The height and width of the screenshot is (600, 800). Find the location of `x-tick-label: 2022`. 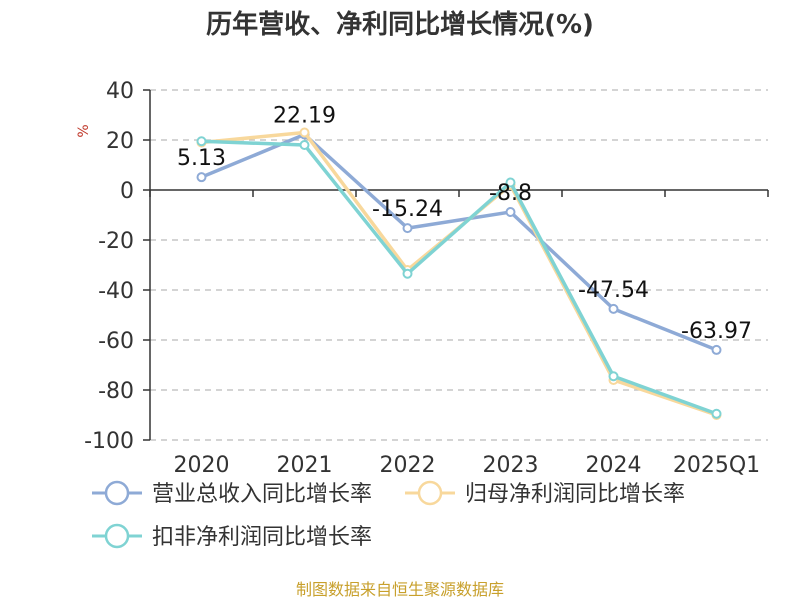

x-tick-label: 2022 is located at coordinates (408, 465).